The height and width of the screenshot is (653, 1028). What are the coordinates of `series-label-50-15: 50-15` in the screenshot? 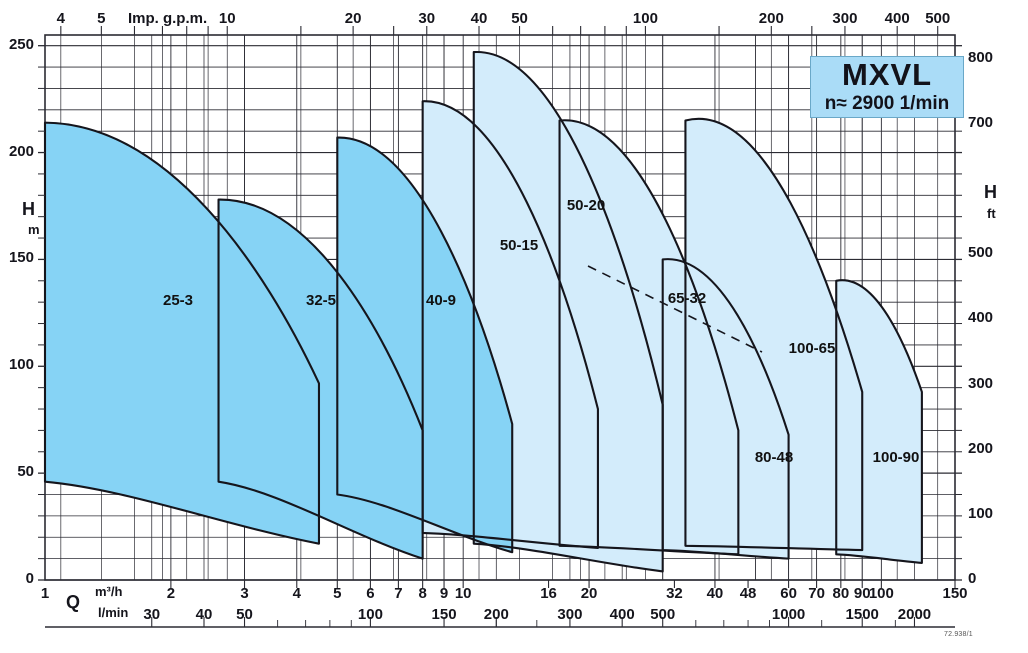 It's located at (519, 245).